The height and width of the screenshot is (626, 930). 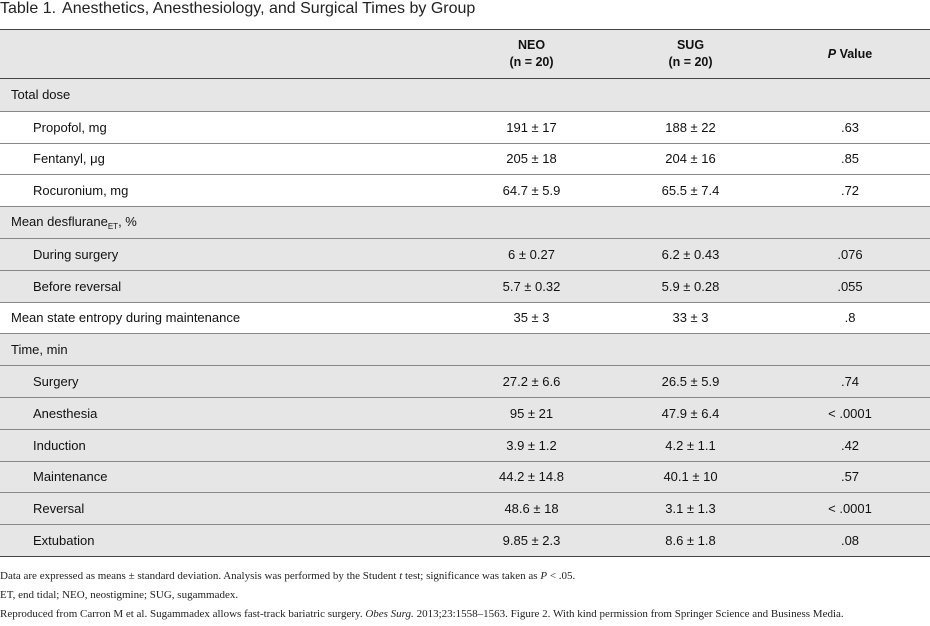 What do you see at coordinates (76, 254) in the screenshot?
I see `row-label: During surgery` at bounding box center [76, 254].